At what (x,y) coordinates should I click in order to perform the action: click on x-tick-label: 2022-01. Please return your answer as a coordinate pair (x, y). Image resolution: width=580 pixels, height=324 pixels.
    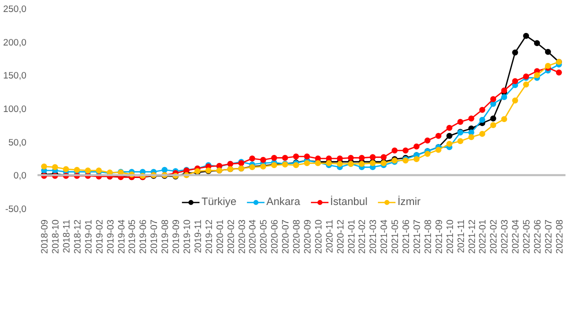
    Looking at the image, I should click on (483, 237).